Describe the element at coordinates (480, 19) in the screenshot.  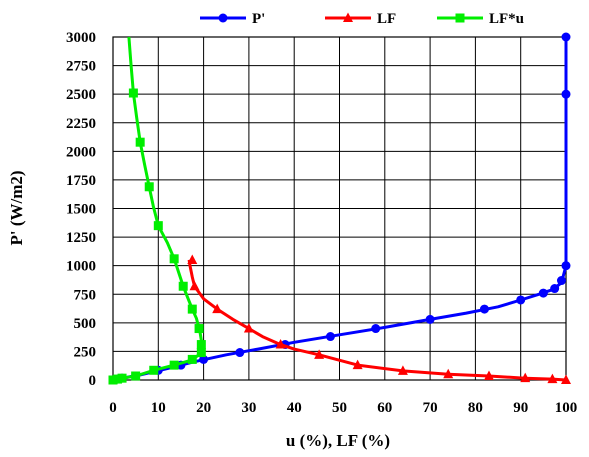
I see `legend-item: LF*u` at that location.